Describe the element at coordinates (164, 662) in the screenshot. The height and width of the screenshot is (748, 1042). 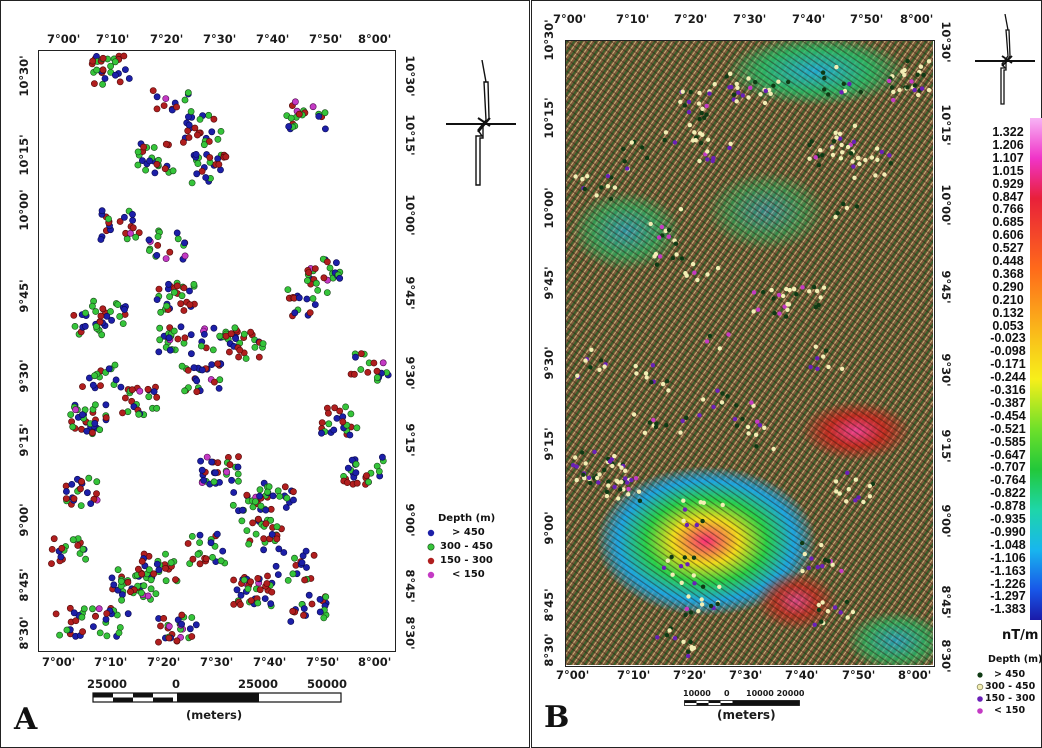
I see `lon-label: 7°20'` at that location.